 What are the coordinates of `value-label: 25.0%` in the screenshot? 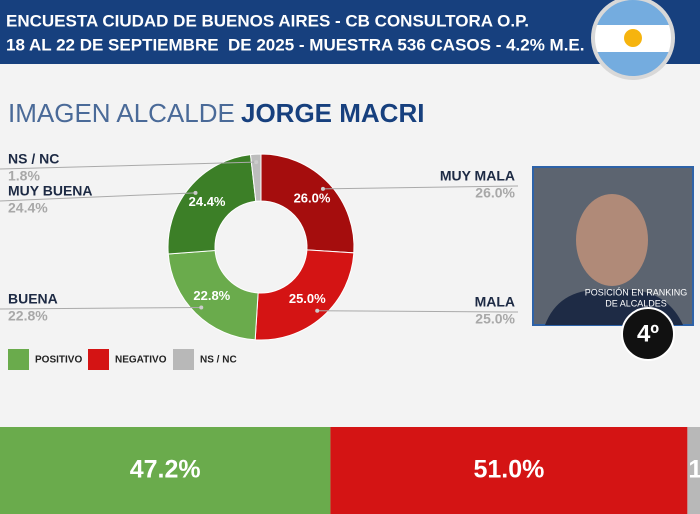 It's located at (495, 319).